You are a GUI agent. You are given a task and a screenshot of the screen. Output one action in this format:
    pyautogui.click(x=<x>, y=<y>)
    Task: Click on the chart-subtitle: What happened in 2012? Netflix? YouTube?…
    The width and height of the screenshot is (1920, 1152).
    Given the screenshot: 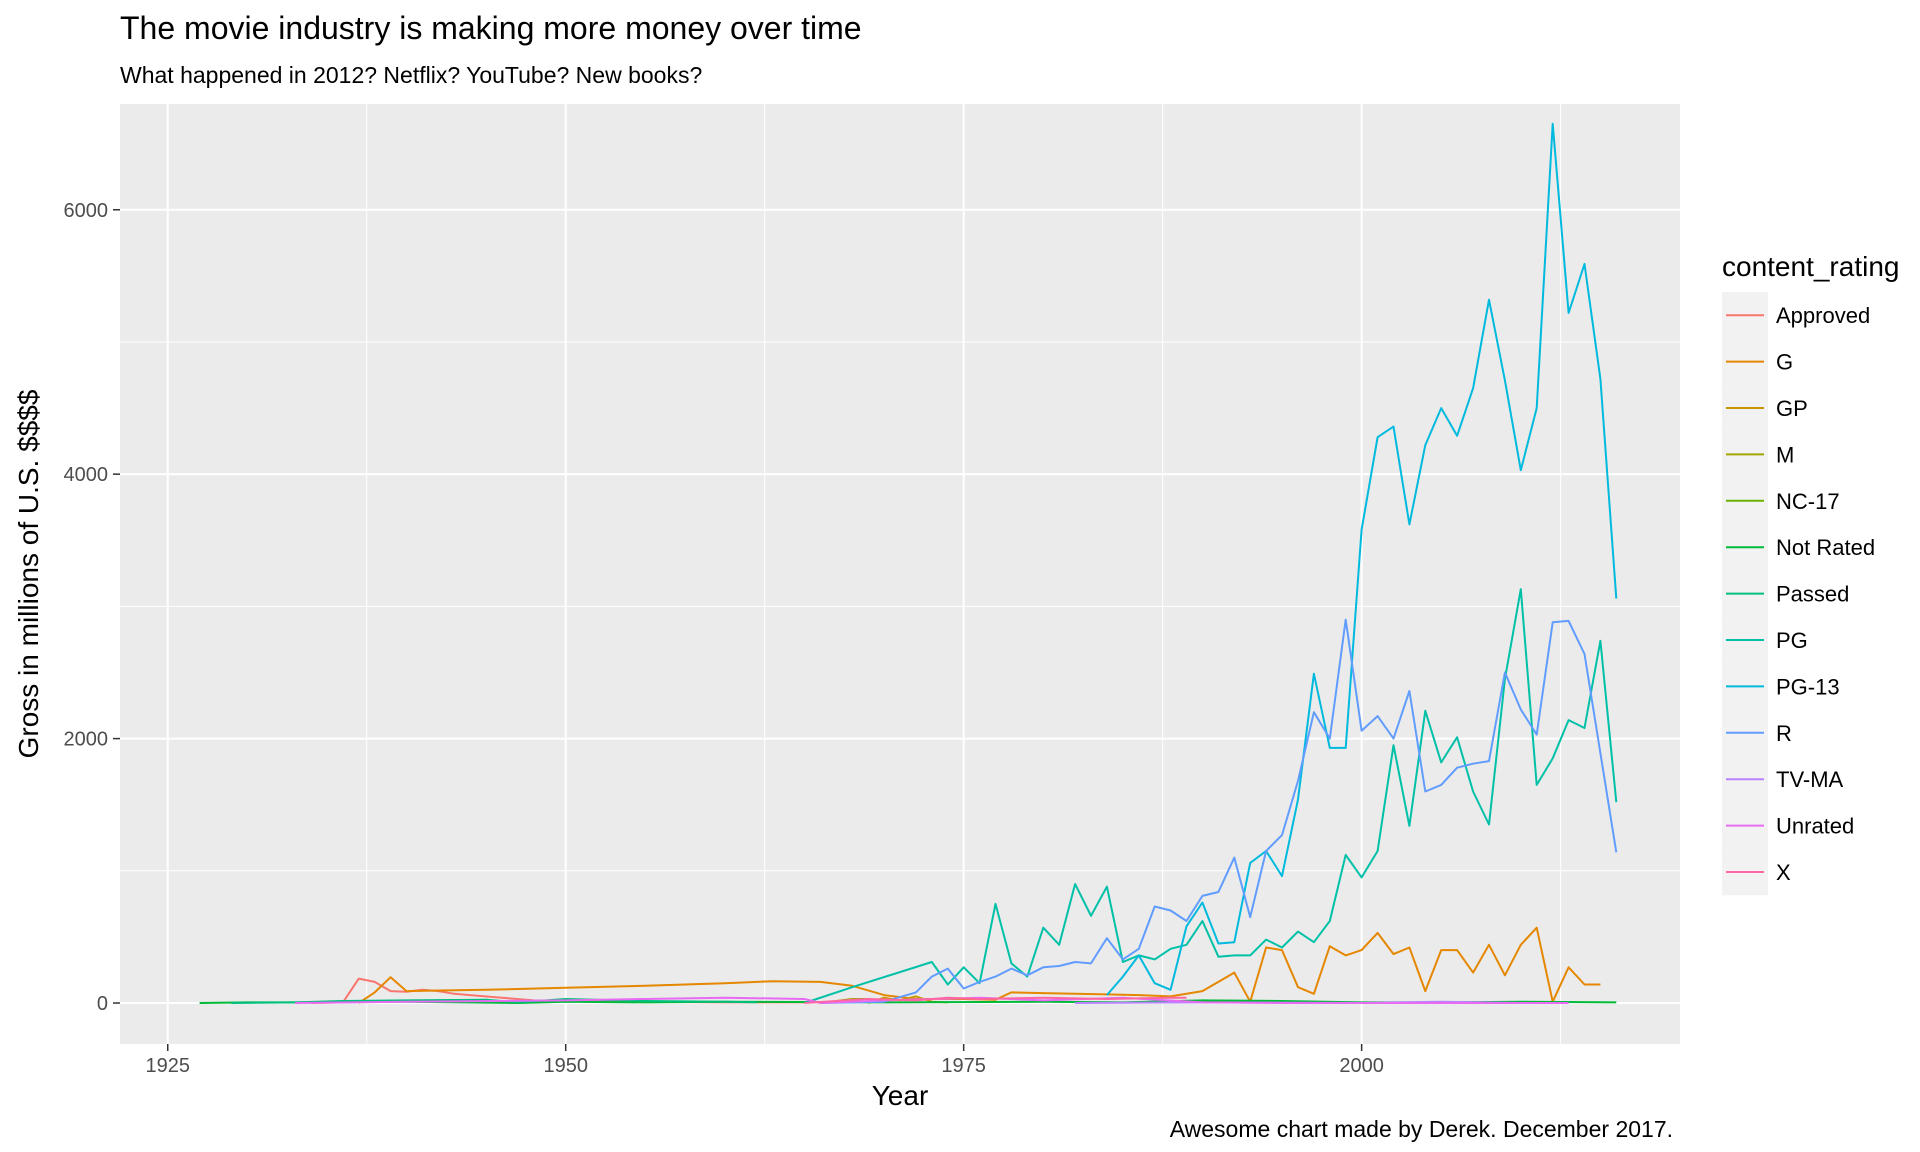 What is the action you would take?
    pyautogui.click(x=411, y=75)
    